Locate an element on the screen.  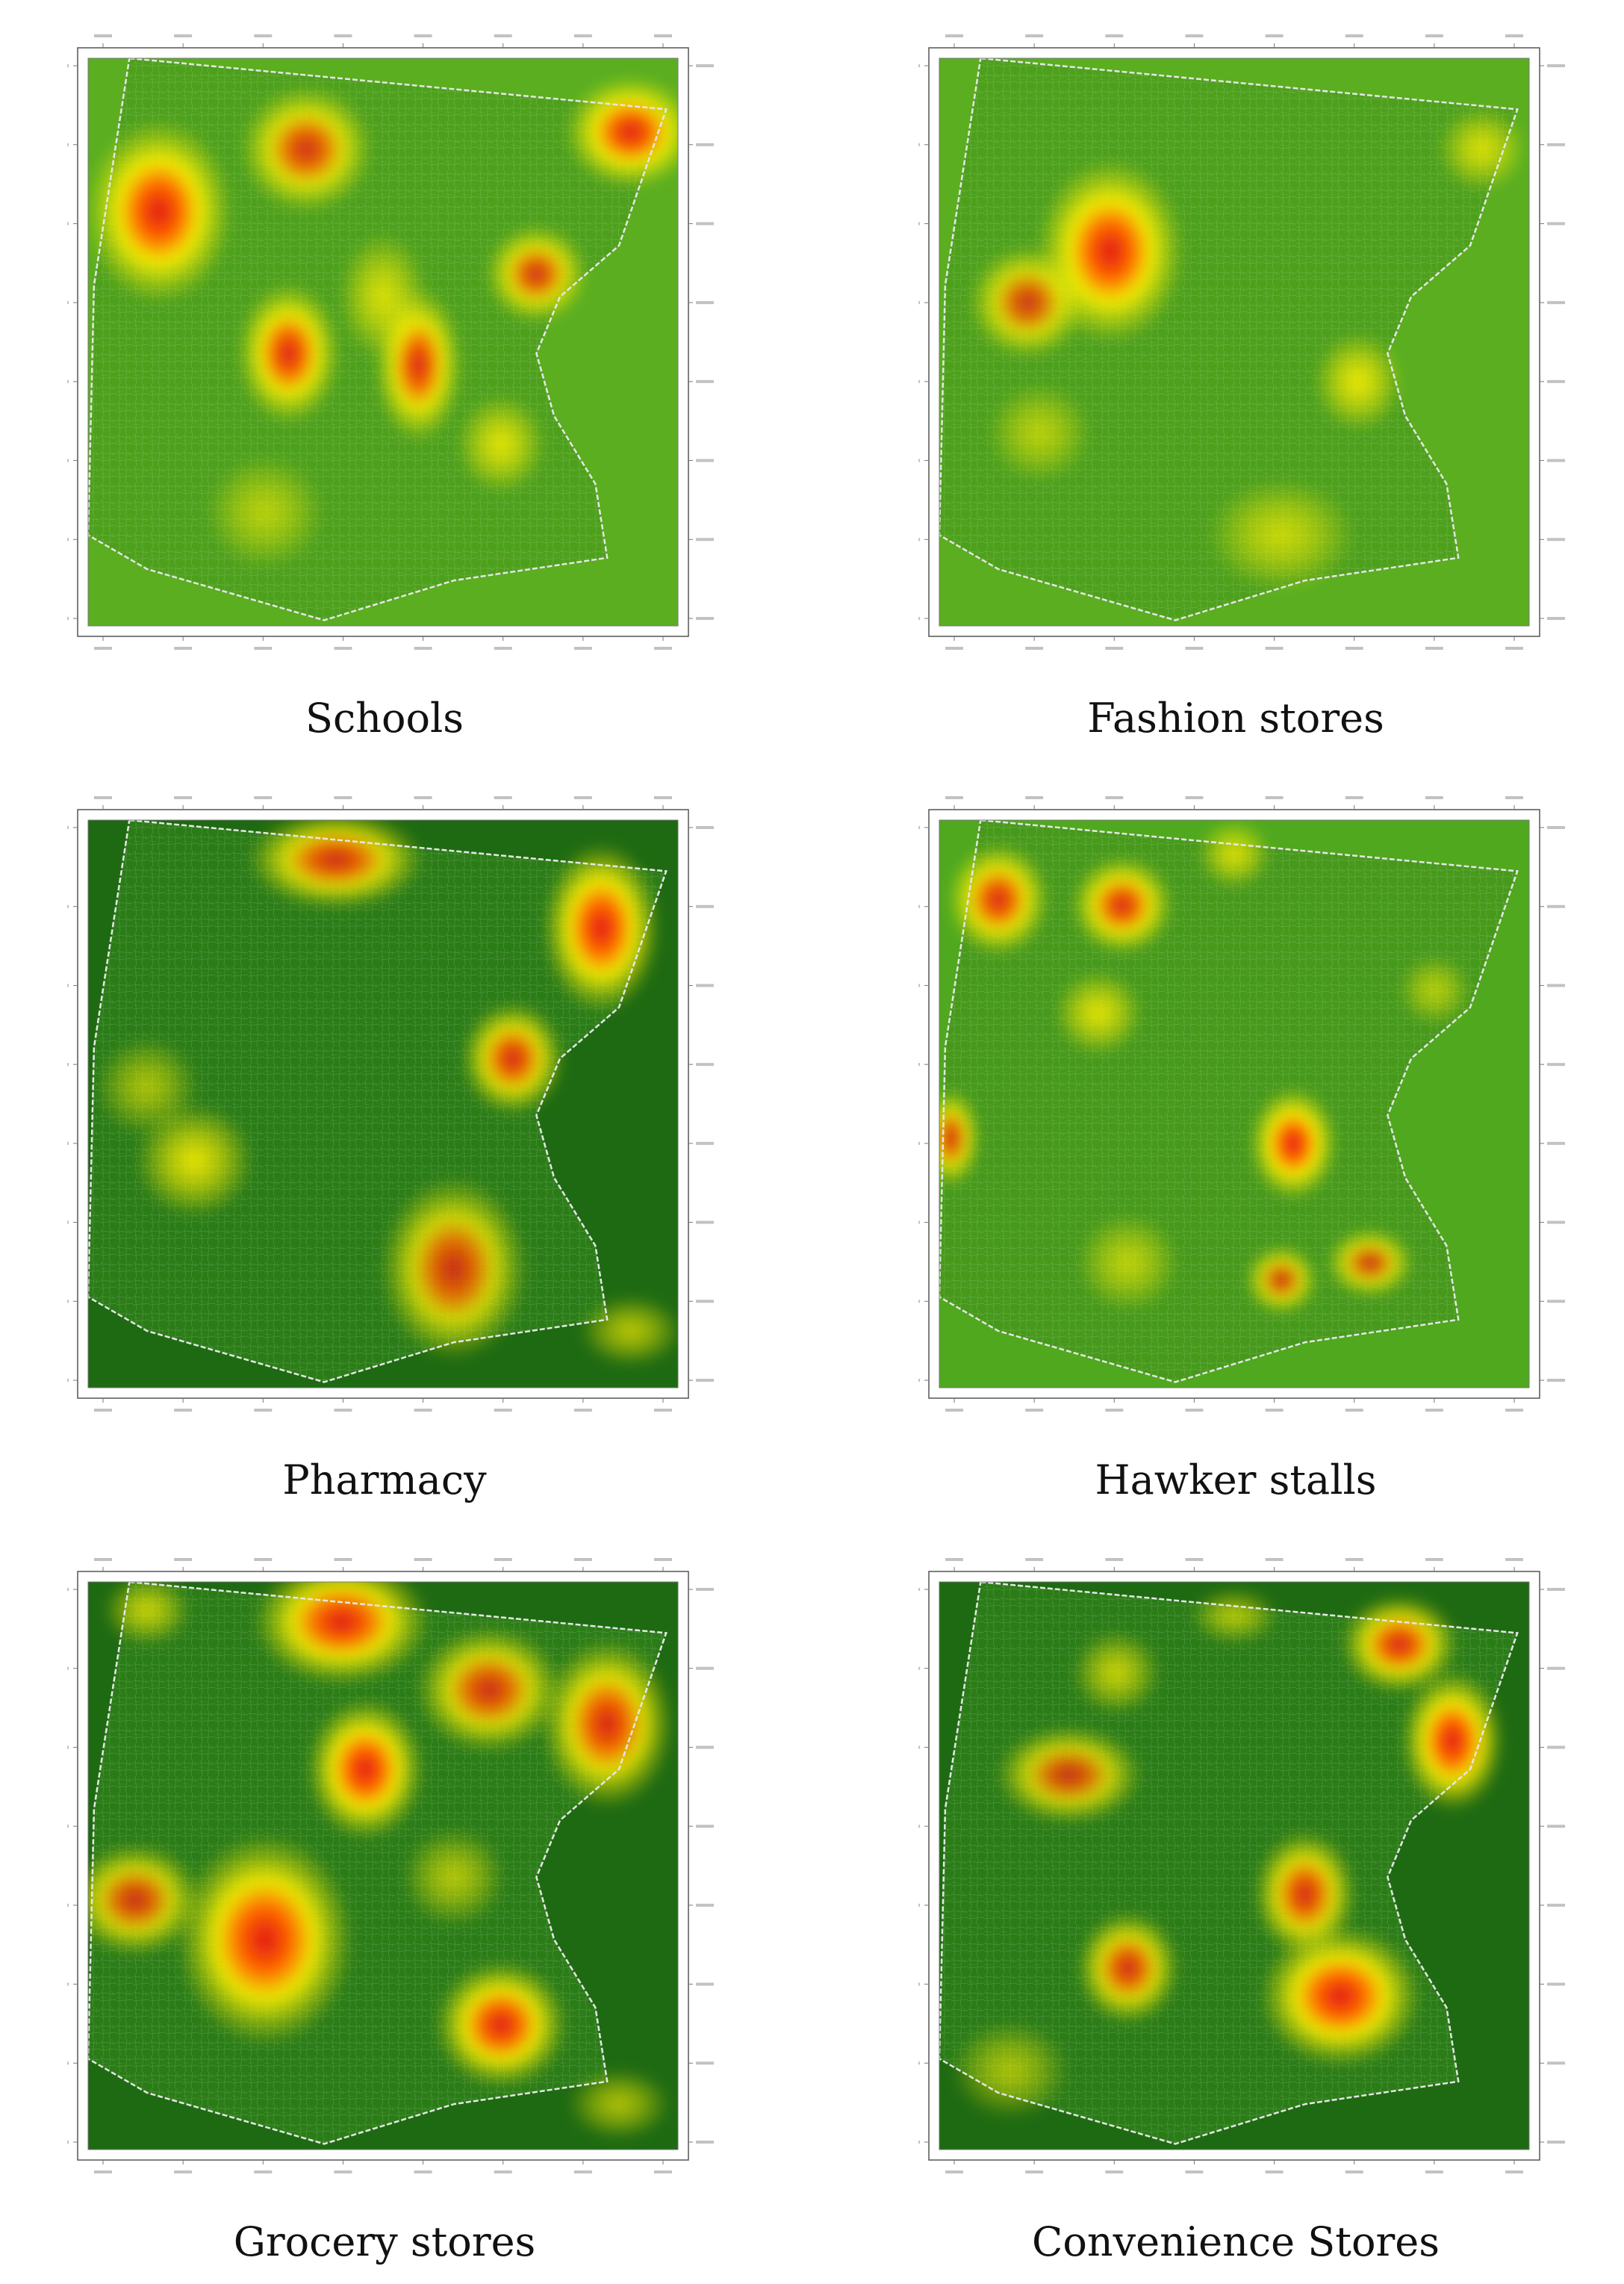
caption-convenience-stores: Convenience Stores is located at coordinates (1236, 2241).